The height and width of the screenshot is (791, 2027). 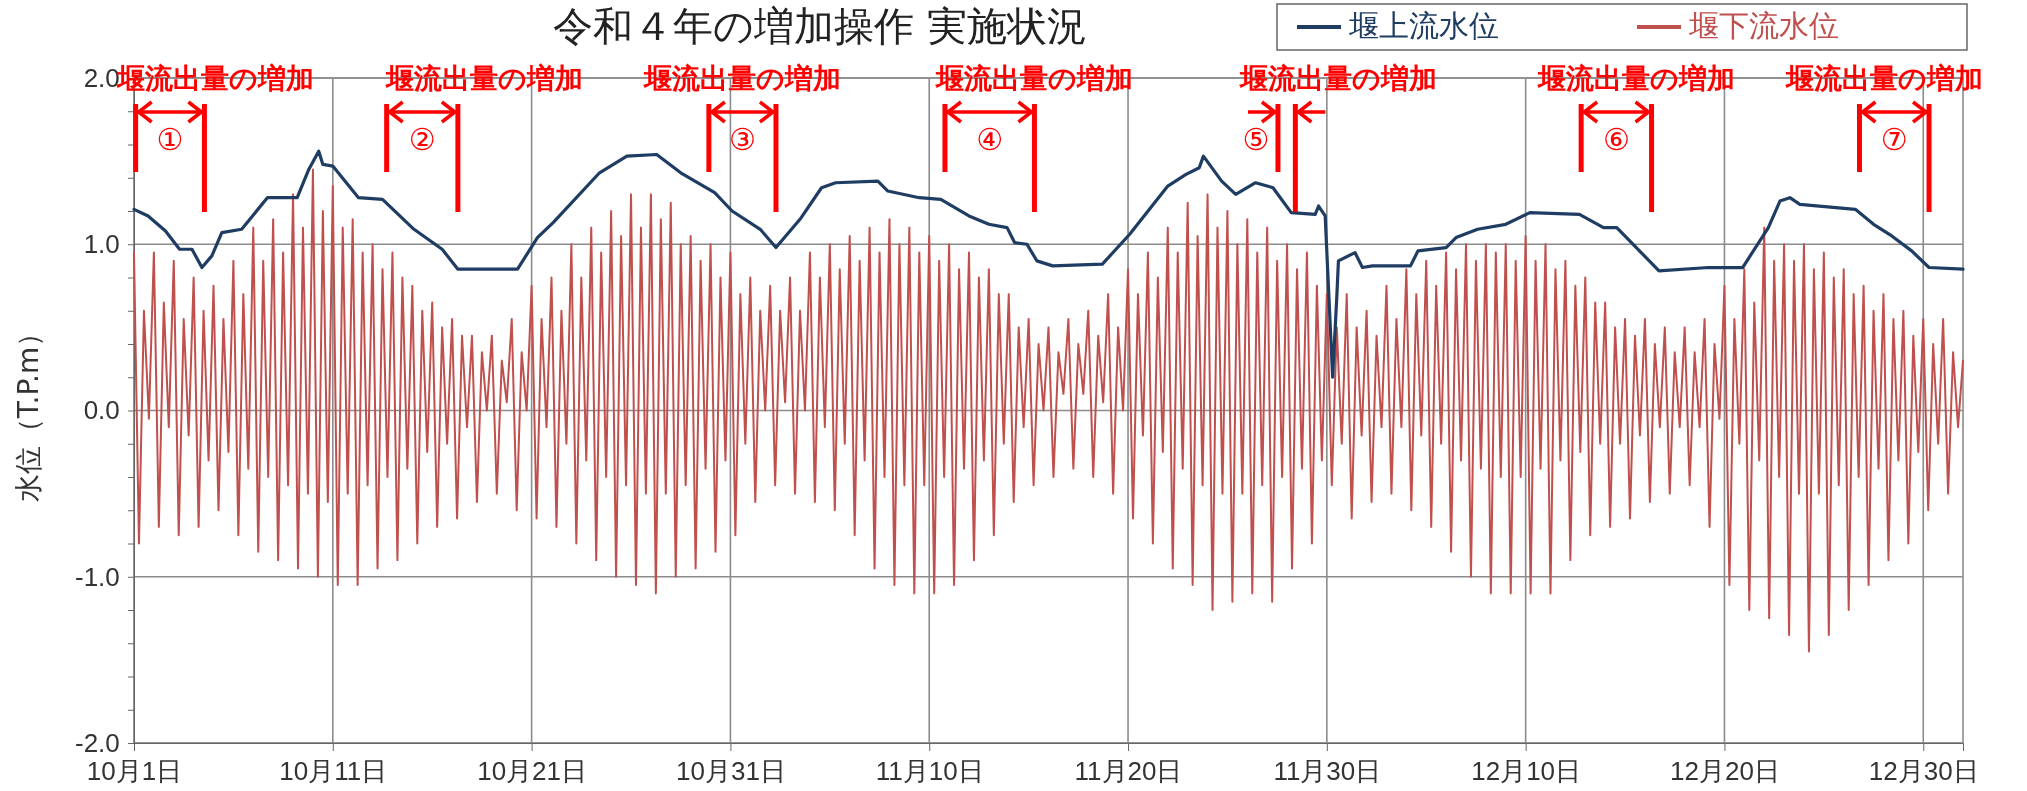 I want to click on x-tick-label: 10月1日, so click(x=134, y=771).